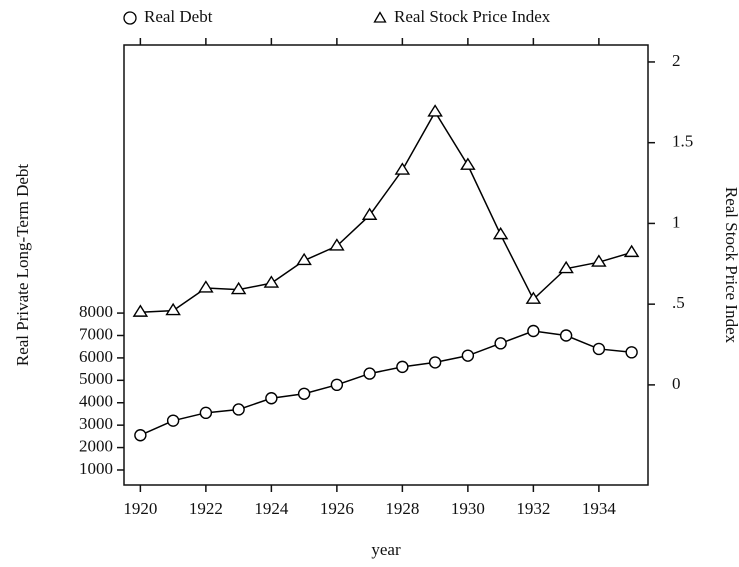  What do you see at coordinates (468, 508) in the screenshot?
I see `x-tick-label: 1930` at bounding box center [468, 508].